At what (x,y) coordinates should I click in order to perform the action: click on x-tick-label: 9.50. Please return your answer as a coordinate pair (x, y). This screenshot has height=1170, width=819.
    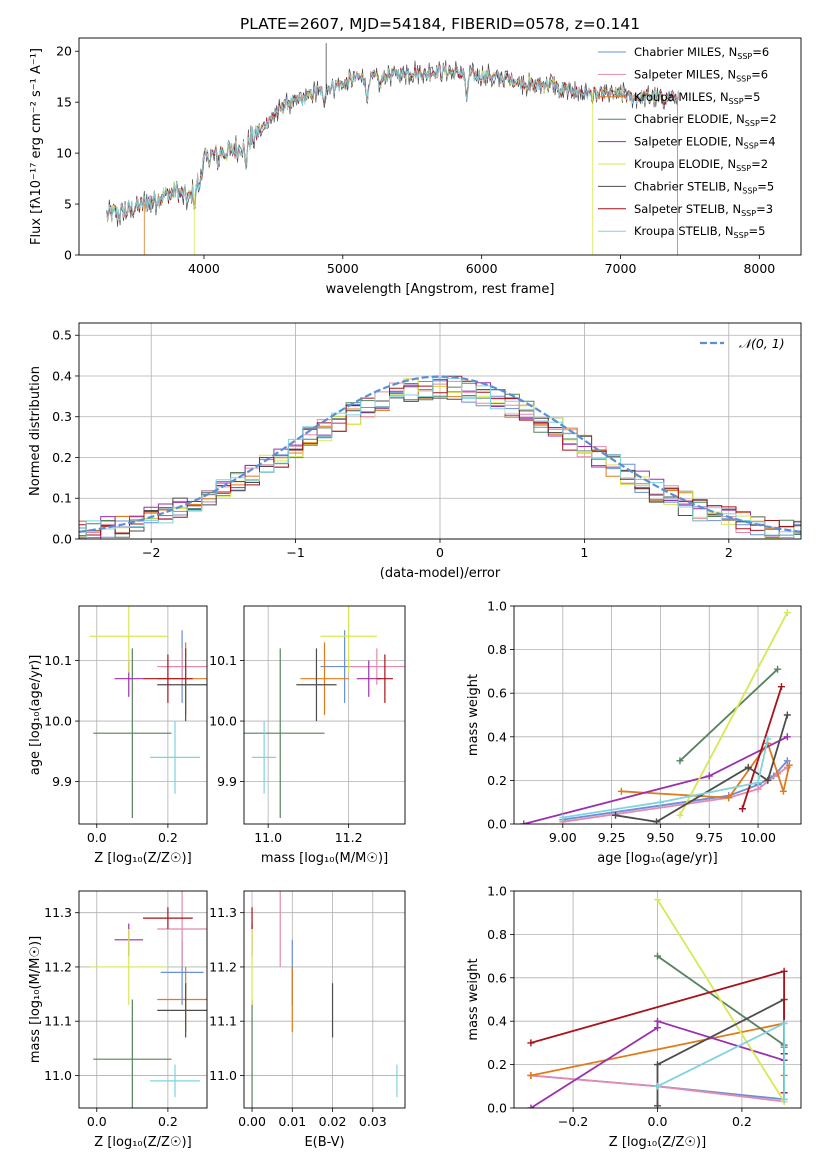
    Looking at the image, I should click on (661, 837).